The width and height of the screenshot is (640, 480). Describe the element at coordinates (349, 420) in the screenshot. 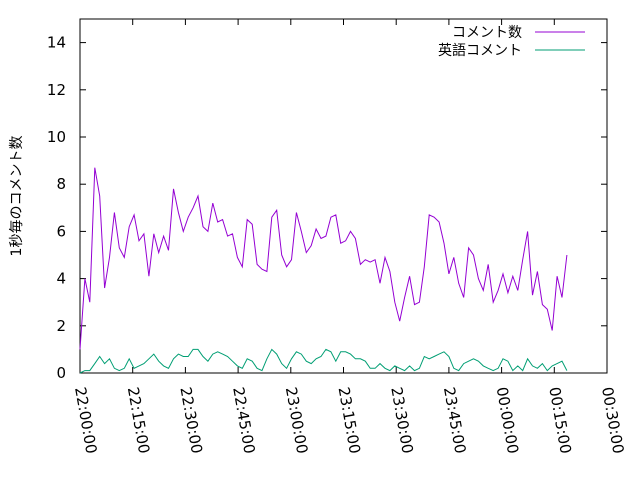

I see `x-tick-label: 23:15:00` at that location.